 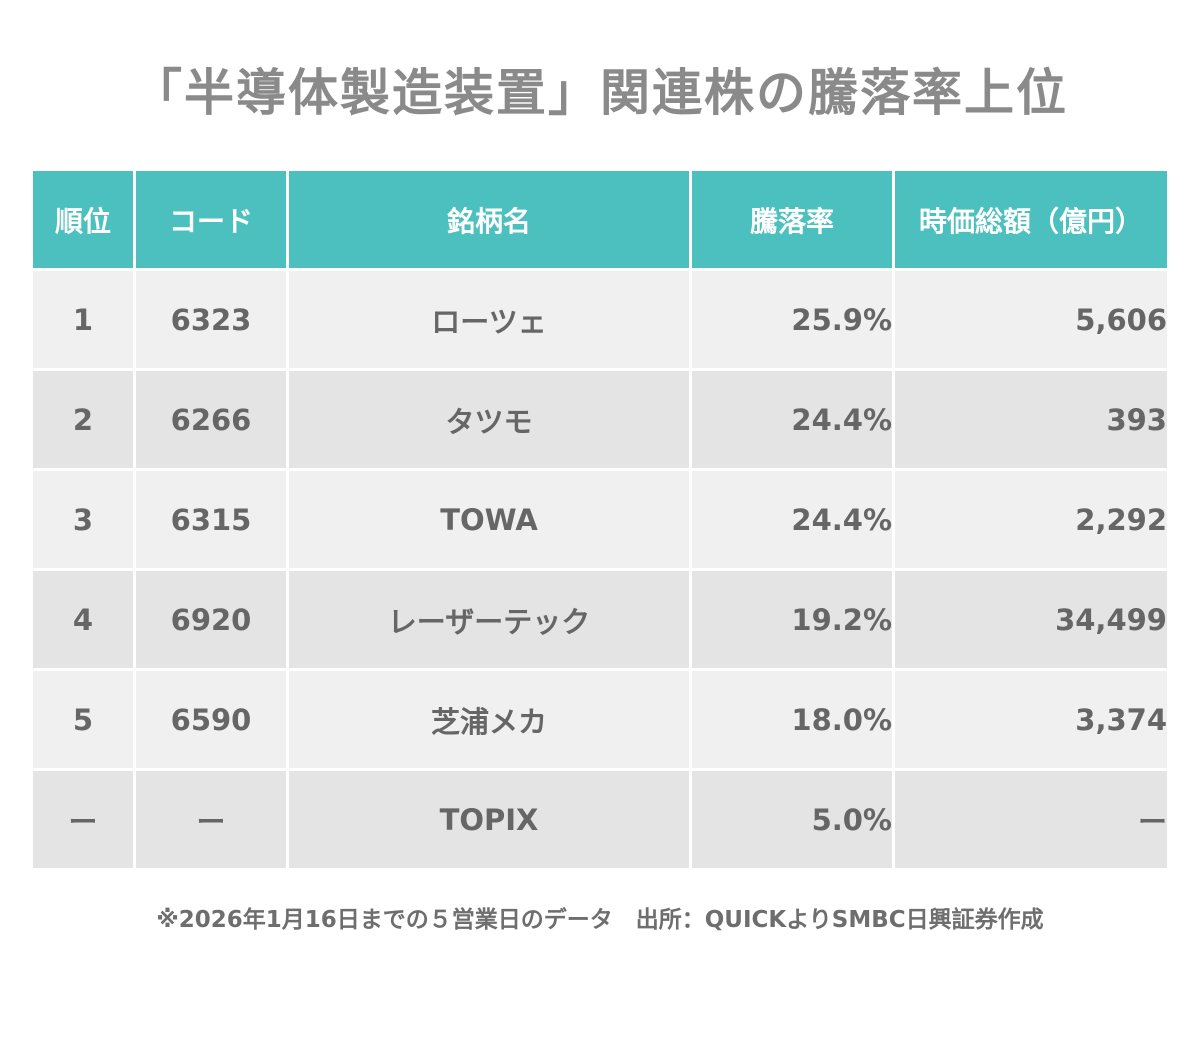 What do you see at coordinates (600, 93) in the screenshot?
I see `chart-title: 「半導体製造装置」関連株の騰落率上位` at bounding box center [600, 93].